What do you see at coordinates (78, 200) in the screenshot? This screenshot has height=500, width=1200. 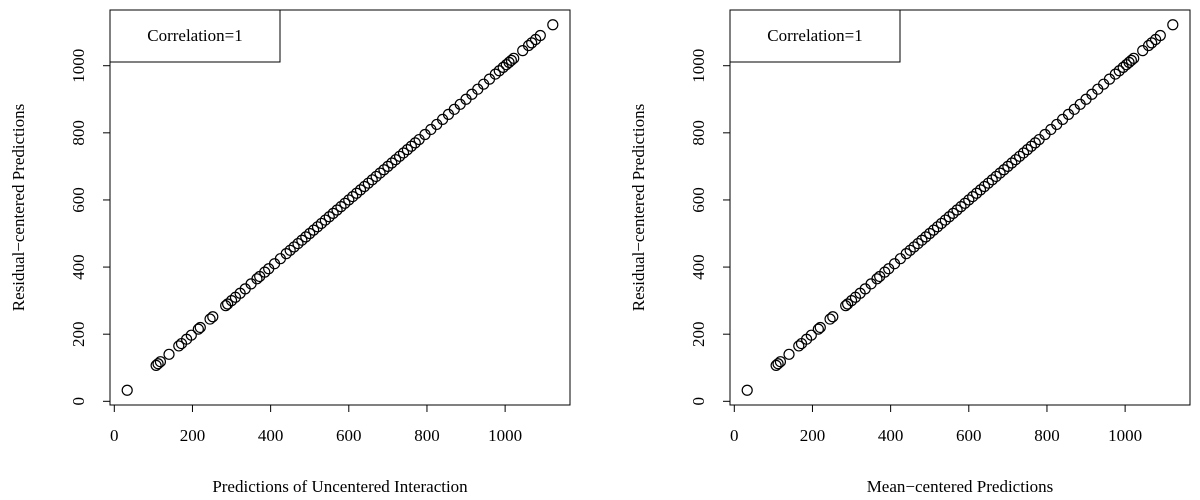 I see `y-tick-label: 600` at bounding box center [78, 200].